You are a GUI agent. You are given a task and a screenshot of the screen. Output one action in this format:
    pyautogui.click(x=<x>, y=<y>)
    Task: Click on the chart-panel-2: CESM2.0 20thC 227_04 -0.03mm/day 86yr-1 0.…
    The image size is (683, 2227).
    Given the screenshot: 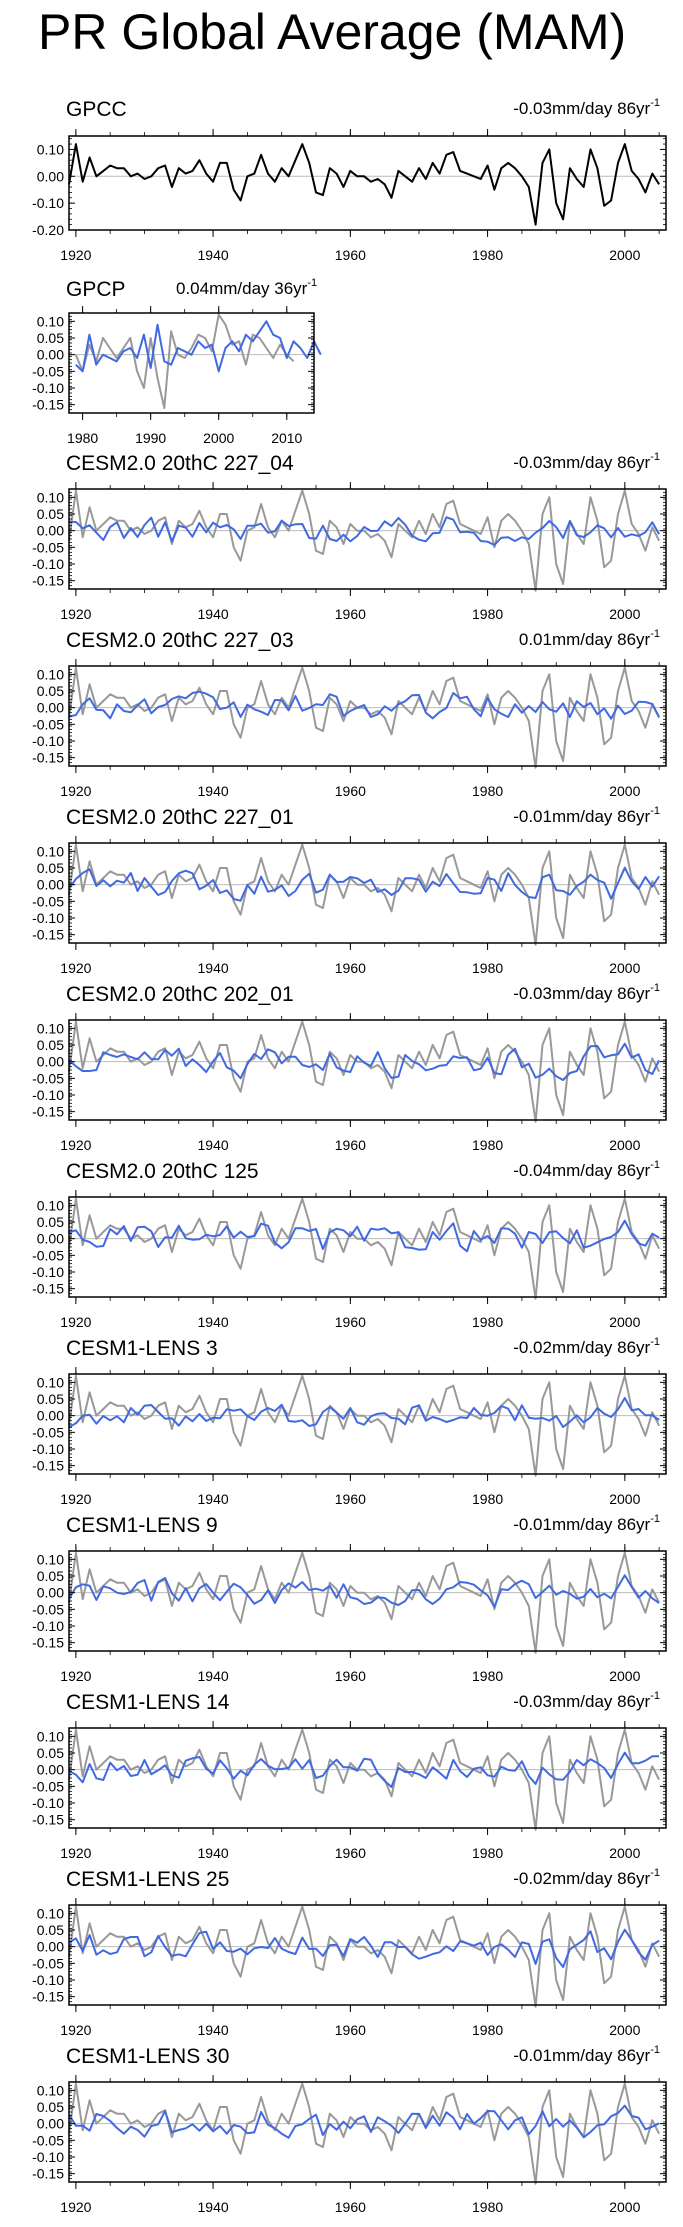 What is the action you would take?
    pyautogui.click(x=349, y=536)
    